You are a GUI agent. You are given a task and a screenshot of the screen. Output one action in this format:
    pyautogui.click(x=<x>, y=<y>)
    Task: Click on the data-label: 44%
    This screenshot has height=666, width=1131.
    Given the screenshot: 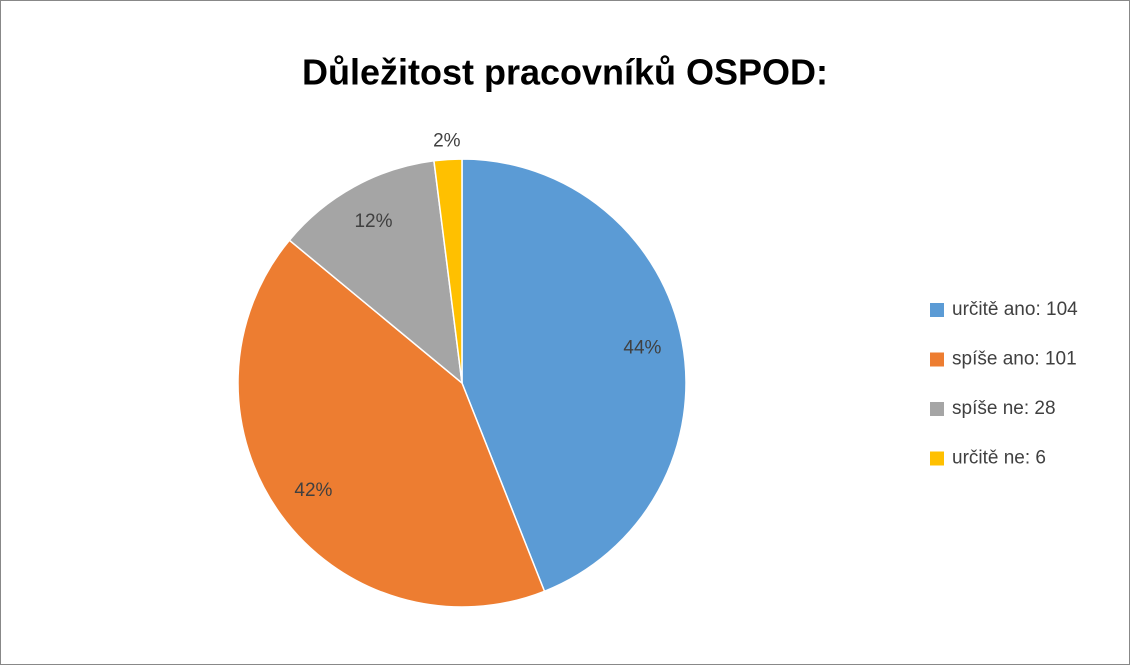 What is the action you would take?
    pyautogui.click(x=642, y=348)
    